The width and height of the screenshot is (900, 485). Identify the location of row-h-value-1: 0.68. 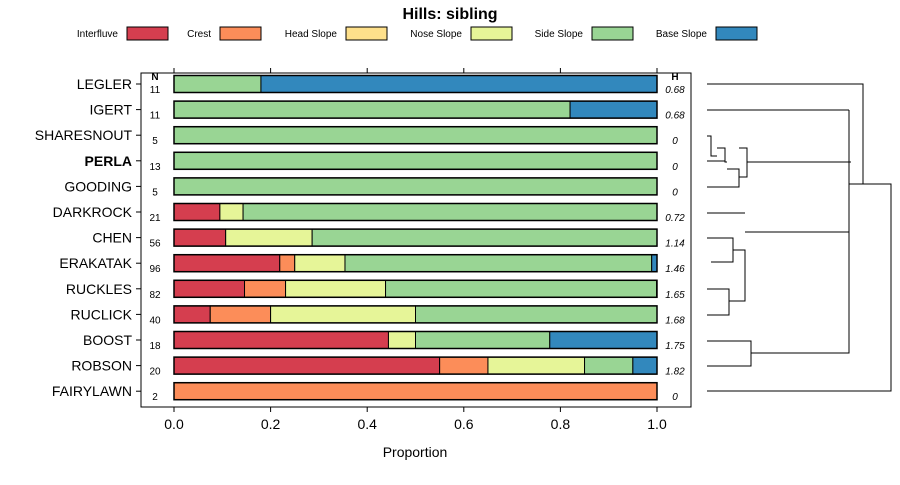
(675, 116).